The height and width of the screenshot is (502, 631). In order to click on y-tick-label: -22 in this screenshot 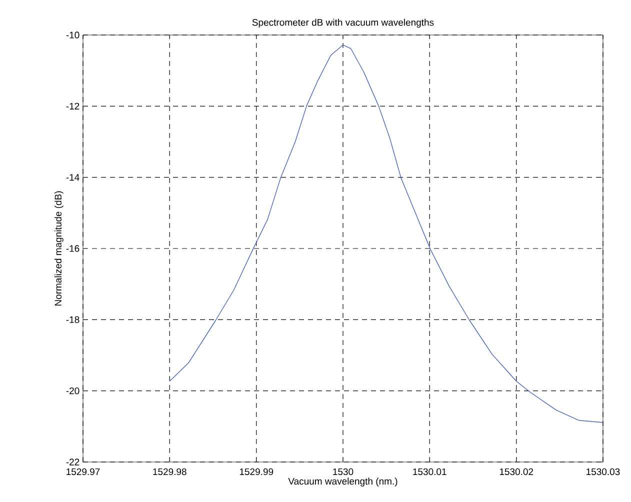, I will do `click(73, 462)`.